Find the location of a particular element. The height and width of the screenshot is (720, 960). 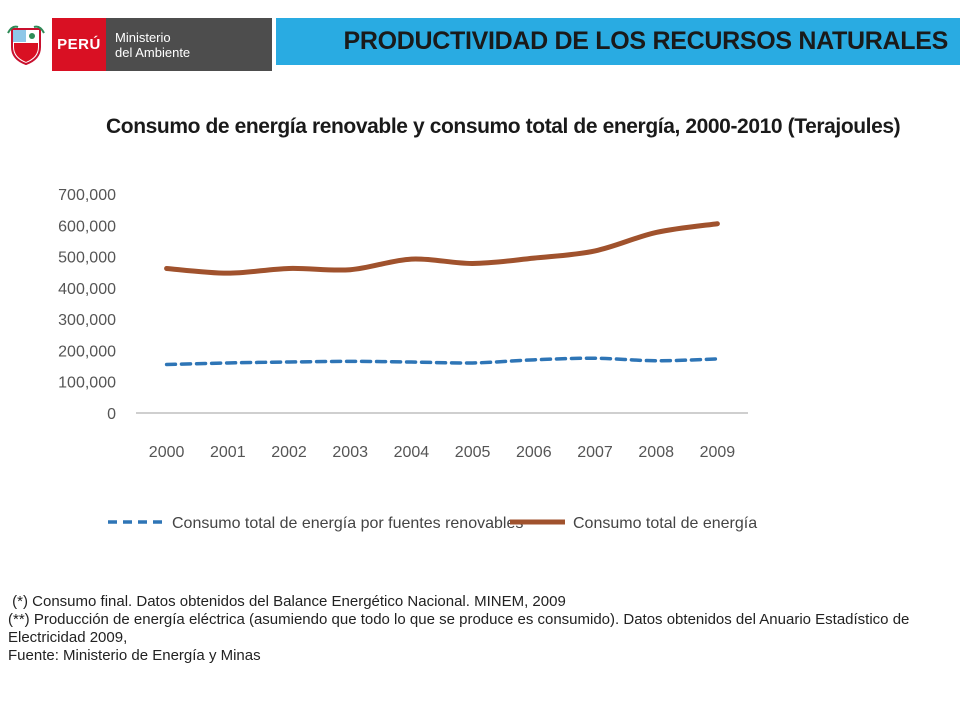

y-tick-label: 700,000 is located at coordinates (87, 195).